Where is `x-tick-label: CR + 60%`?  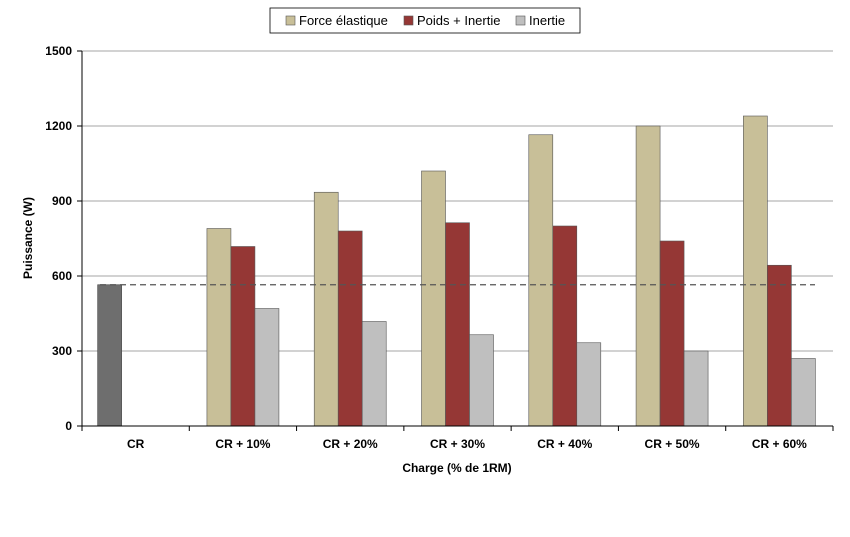
x-tick-label: CR + 60% is located at coordinates (779, 444).